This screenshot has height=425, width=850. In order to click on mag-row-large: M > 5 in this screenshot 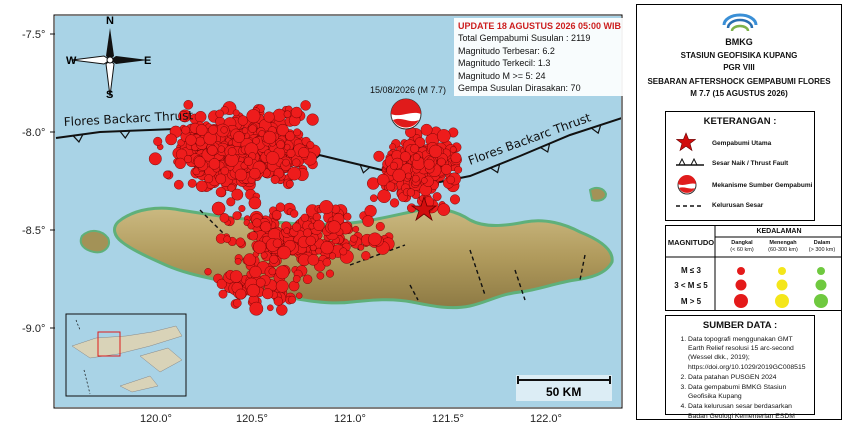, I will do `click(691, 301)`.